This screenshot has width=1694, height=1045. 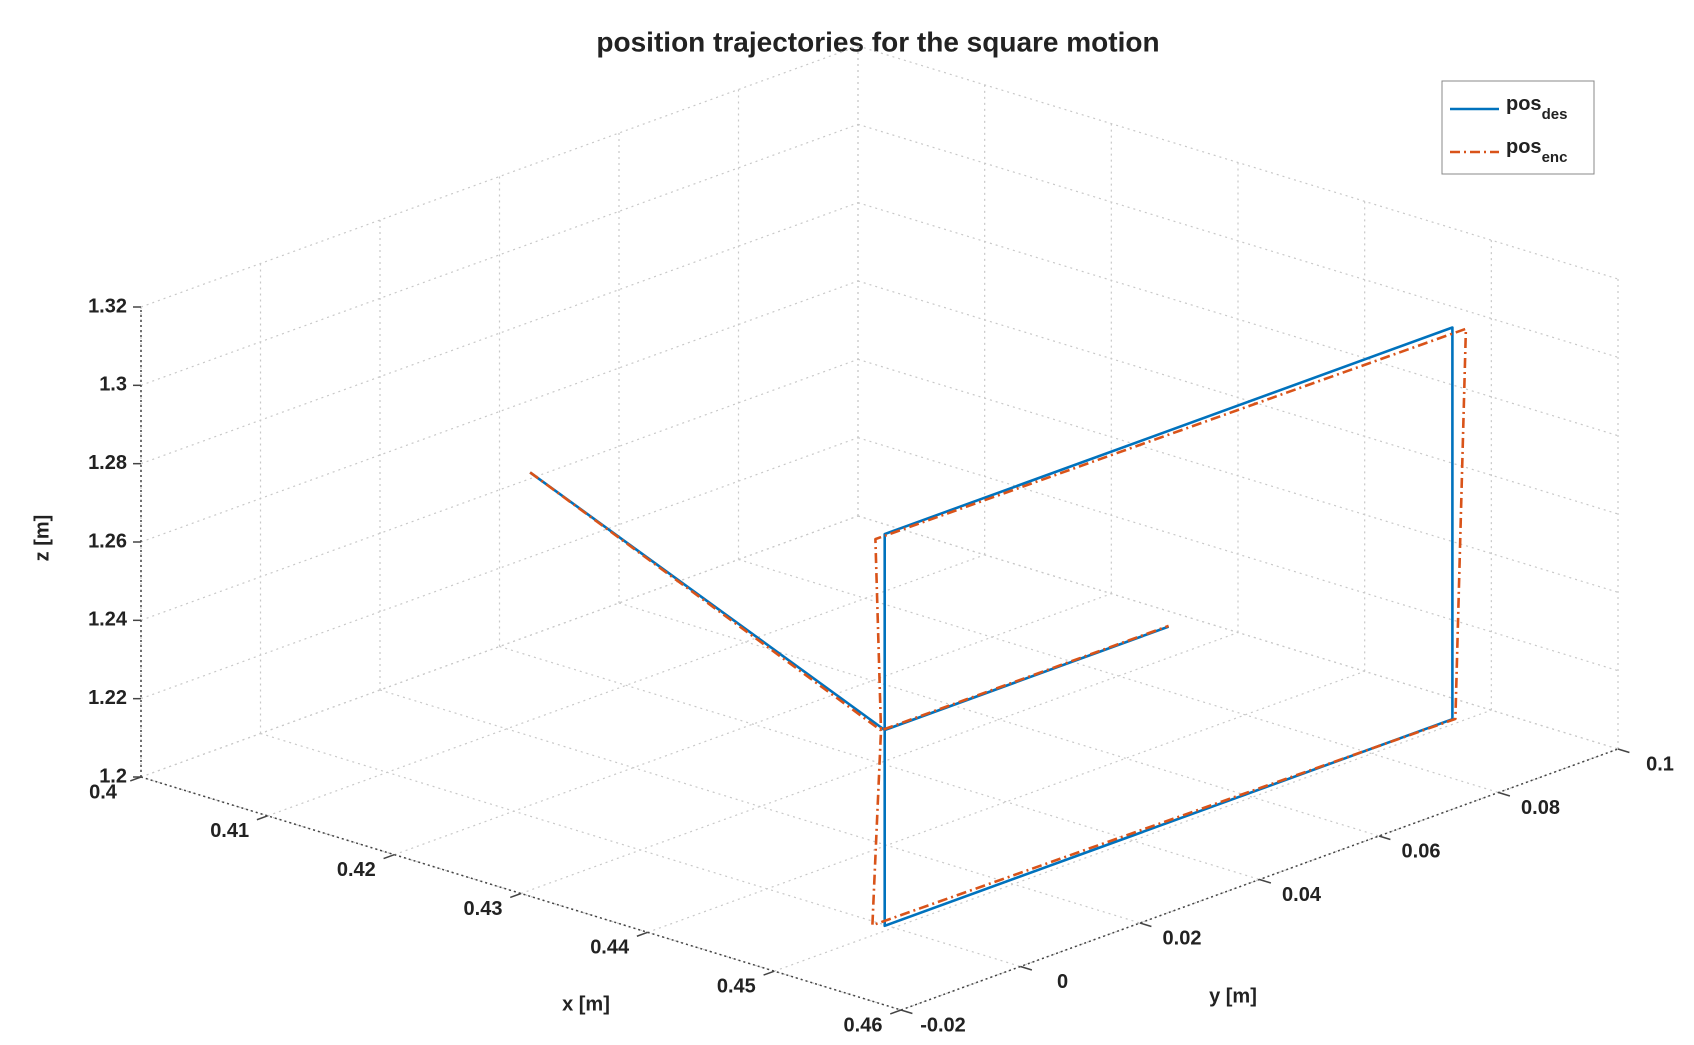 I want to click on x-axis-label: x [m], so click(x=586, y=1004).